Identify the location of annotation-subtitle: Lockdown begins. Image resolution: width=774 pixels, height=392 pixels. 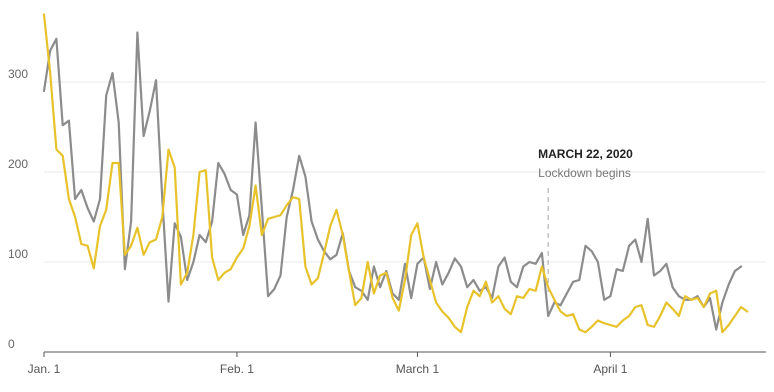
(584, 173).